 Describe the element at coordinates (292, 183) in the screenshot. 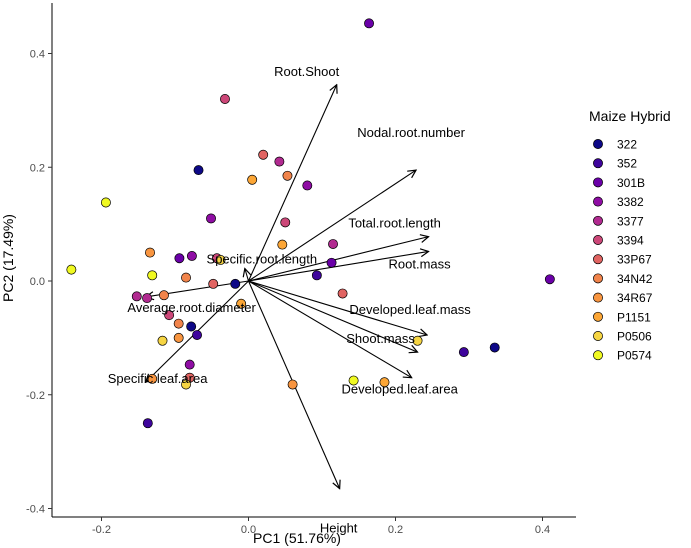

I see `loading-arrow-root-shoot` at that location.